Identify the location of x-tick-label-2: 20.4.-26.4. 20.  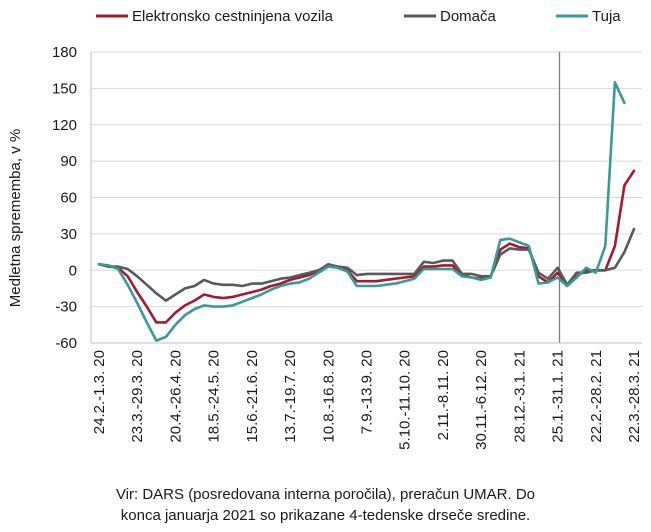
(175, 396).